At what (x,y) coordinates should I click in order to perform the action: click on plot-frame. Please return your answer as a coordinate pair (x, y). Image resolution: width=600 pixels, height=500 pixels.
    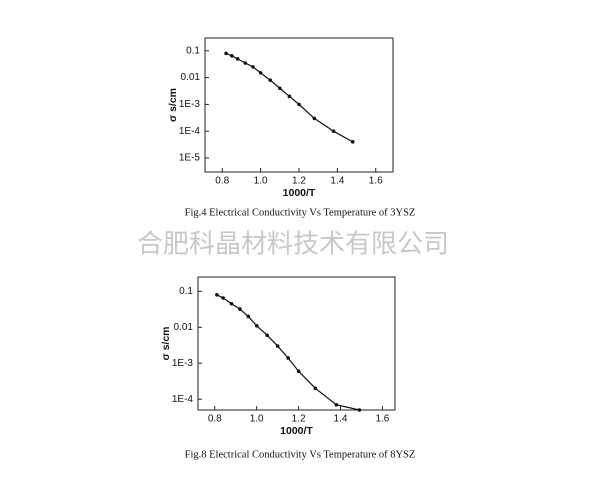
    Looking at the image, I should click on (296, 343).